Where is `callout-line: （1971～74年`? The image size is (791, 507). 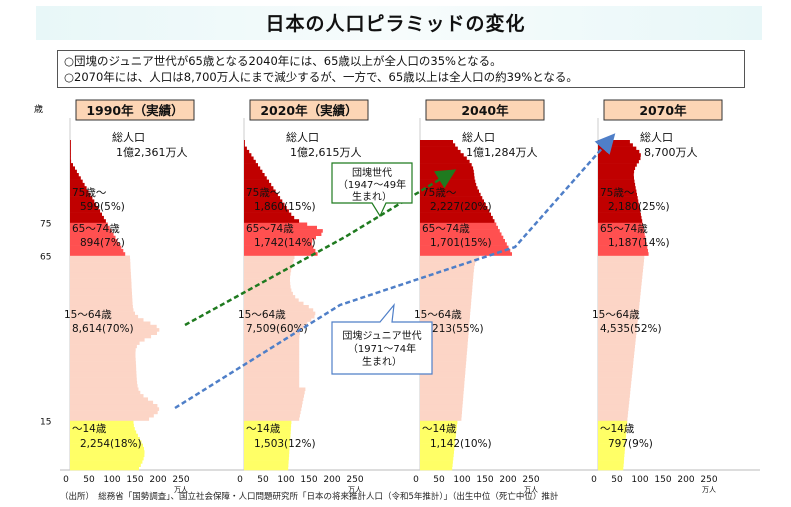 callout-line: （1971～74年 is located at coordinates (382, 348).